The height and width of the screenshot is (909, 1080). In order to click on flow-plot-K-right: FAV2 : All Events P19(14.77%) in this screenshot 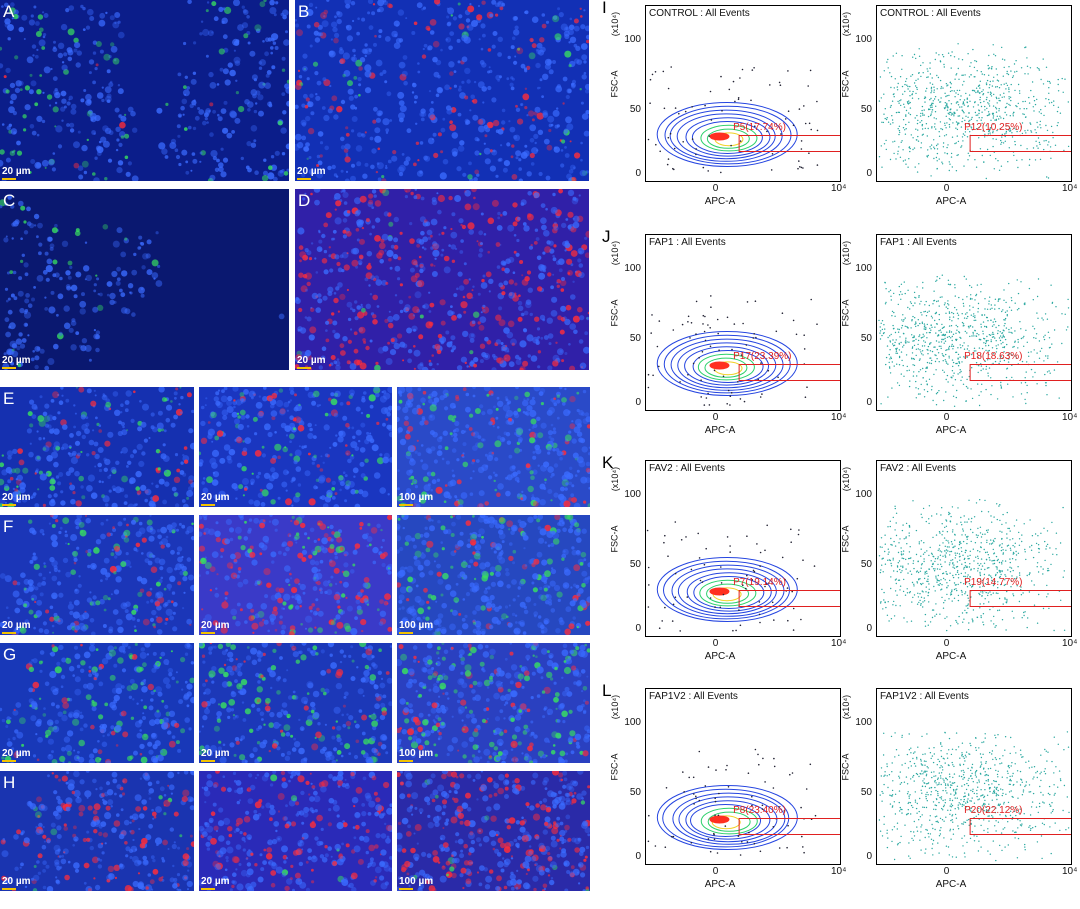, I will do `click(974, 548)`.